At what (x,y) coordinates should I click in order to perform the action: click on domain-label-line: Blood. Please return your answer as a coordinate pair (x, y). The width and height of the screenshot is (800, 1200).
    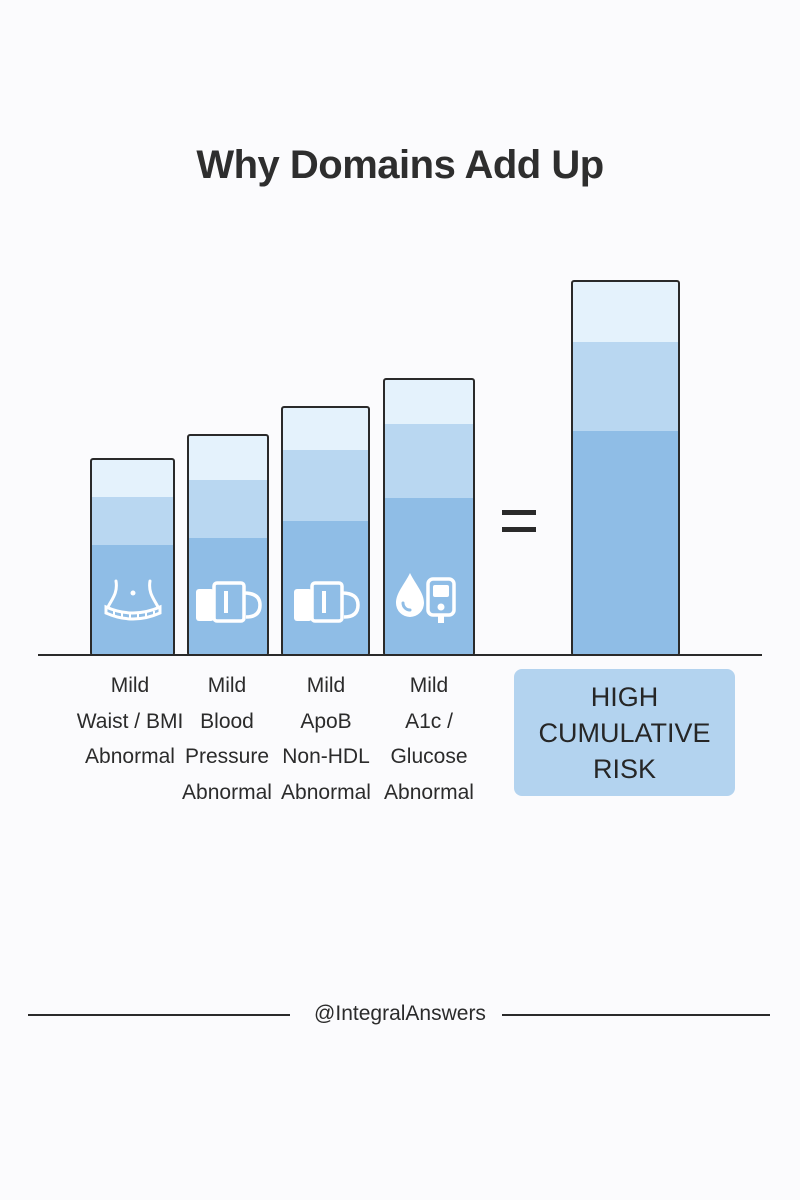
    Looking at the image, I should click on (227, 721).